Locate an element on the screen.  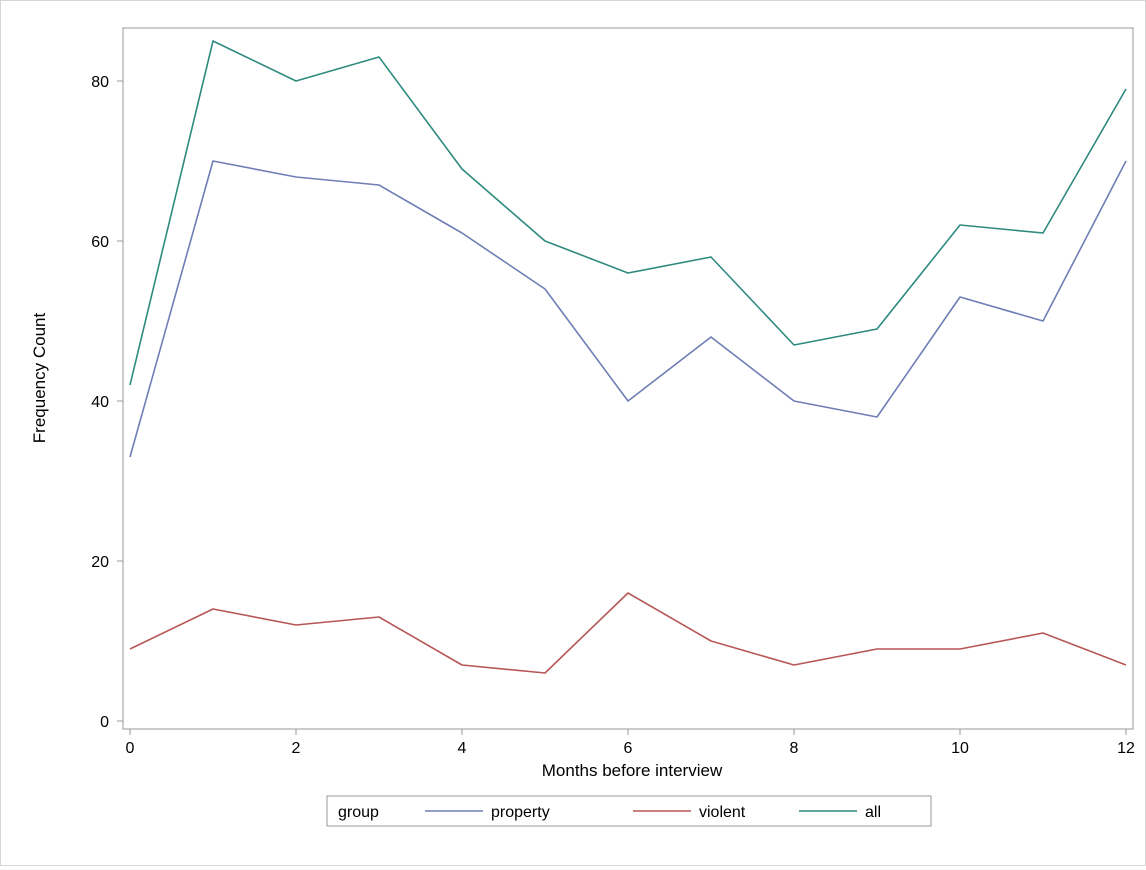
x-tick-label-0: 0 is located at coordinates (130, 748).